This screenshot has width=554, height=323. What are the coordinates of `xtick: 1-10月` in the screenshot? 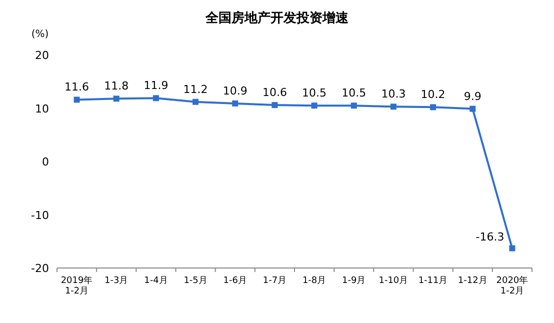 It's located at (393, 281).